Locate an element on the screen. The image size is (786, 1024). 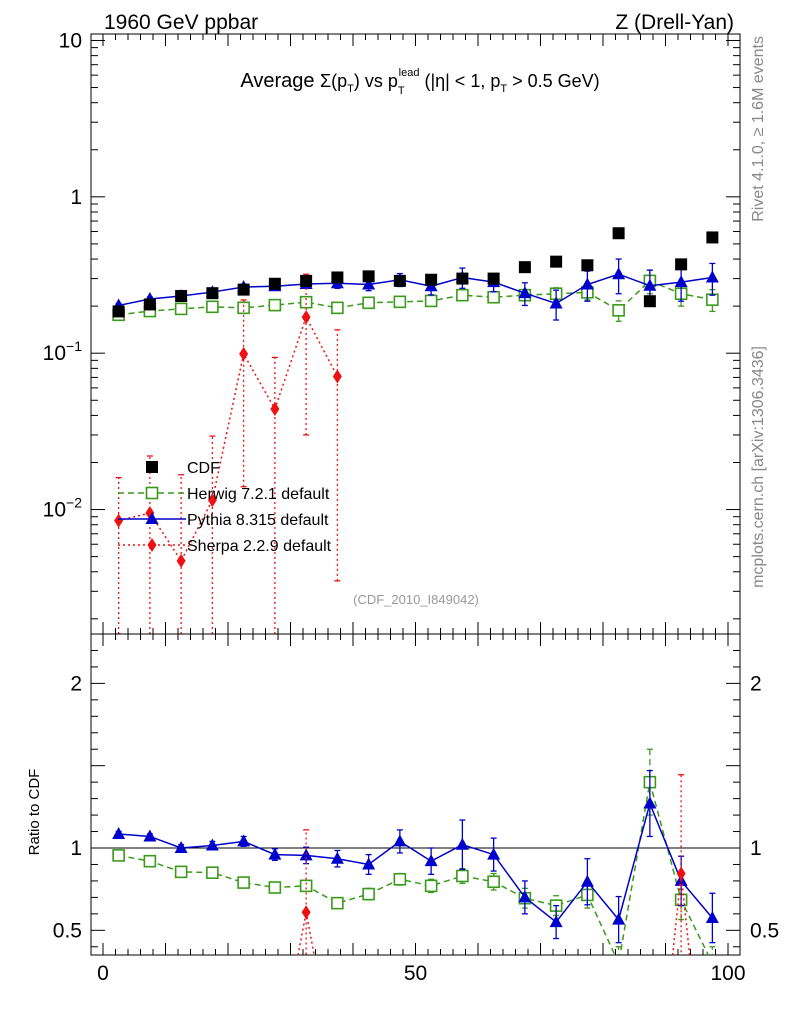
legend-entry: Sherpa 2.2.9 default is located at coordinates (225, 546).